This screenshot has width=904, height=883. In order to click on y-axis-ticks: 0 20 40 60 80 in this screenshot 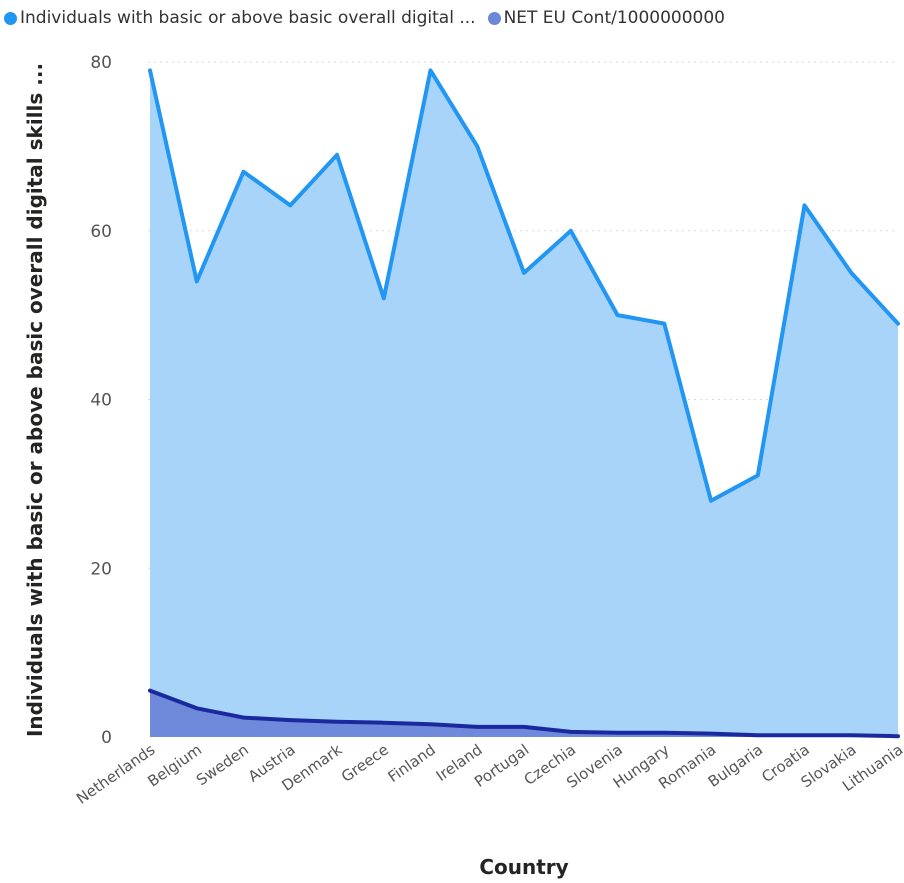, I will do `click(101, 400)`.